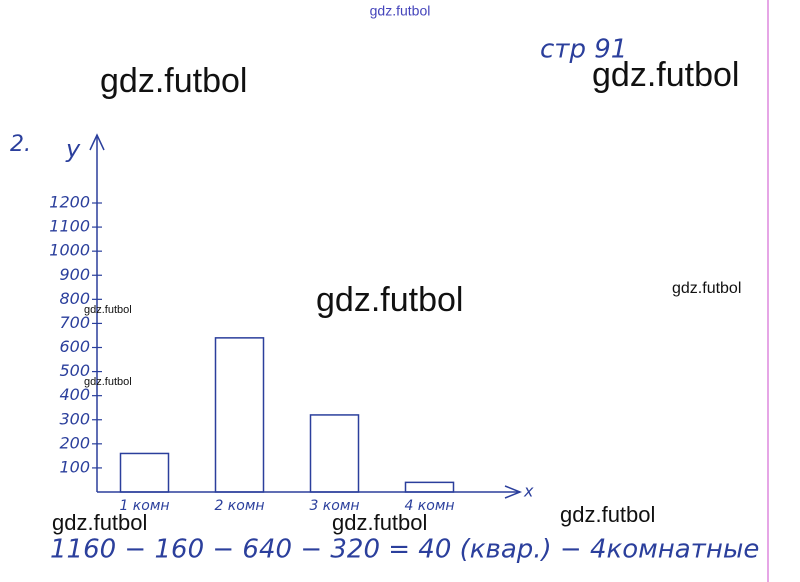  Describe the element at coordinates (144, 506) in the screenshot. I see `x-tick-label: 1 комн` at that location.